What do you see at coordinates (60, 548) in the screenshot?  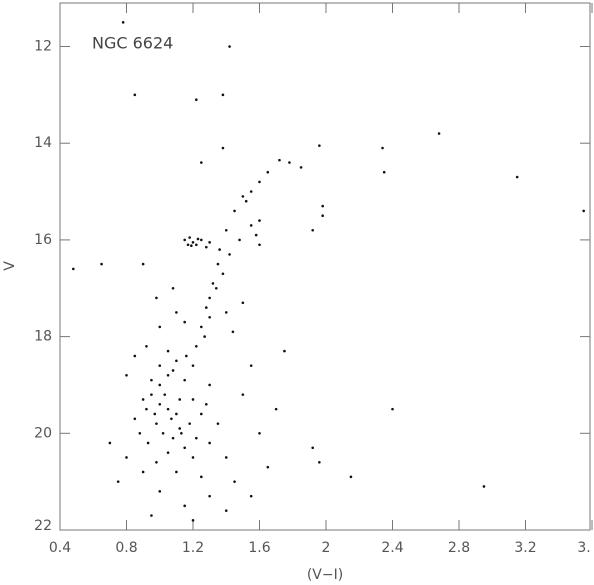 I see `x-tick-label: 0.4` at bounding box center [60, 548].